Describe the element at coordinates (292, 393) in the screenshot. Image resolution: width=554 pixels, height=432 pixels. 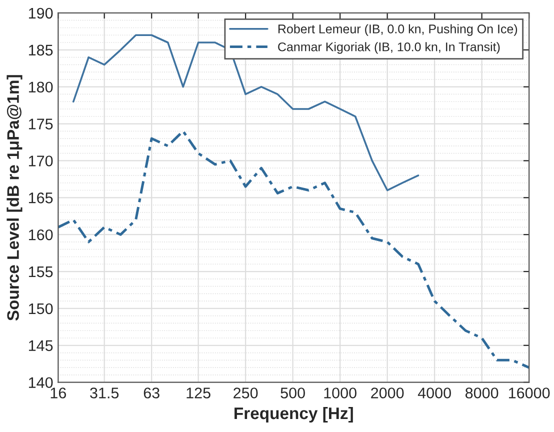
I see `x-tick-label: 500` at that location.